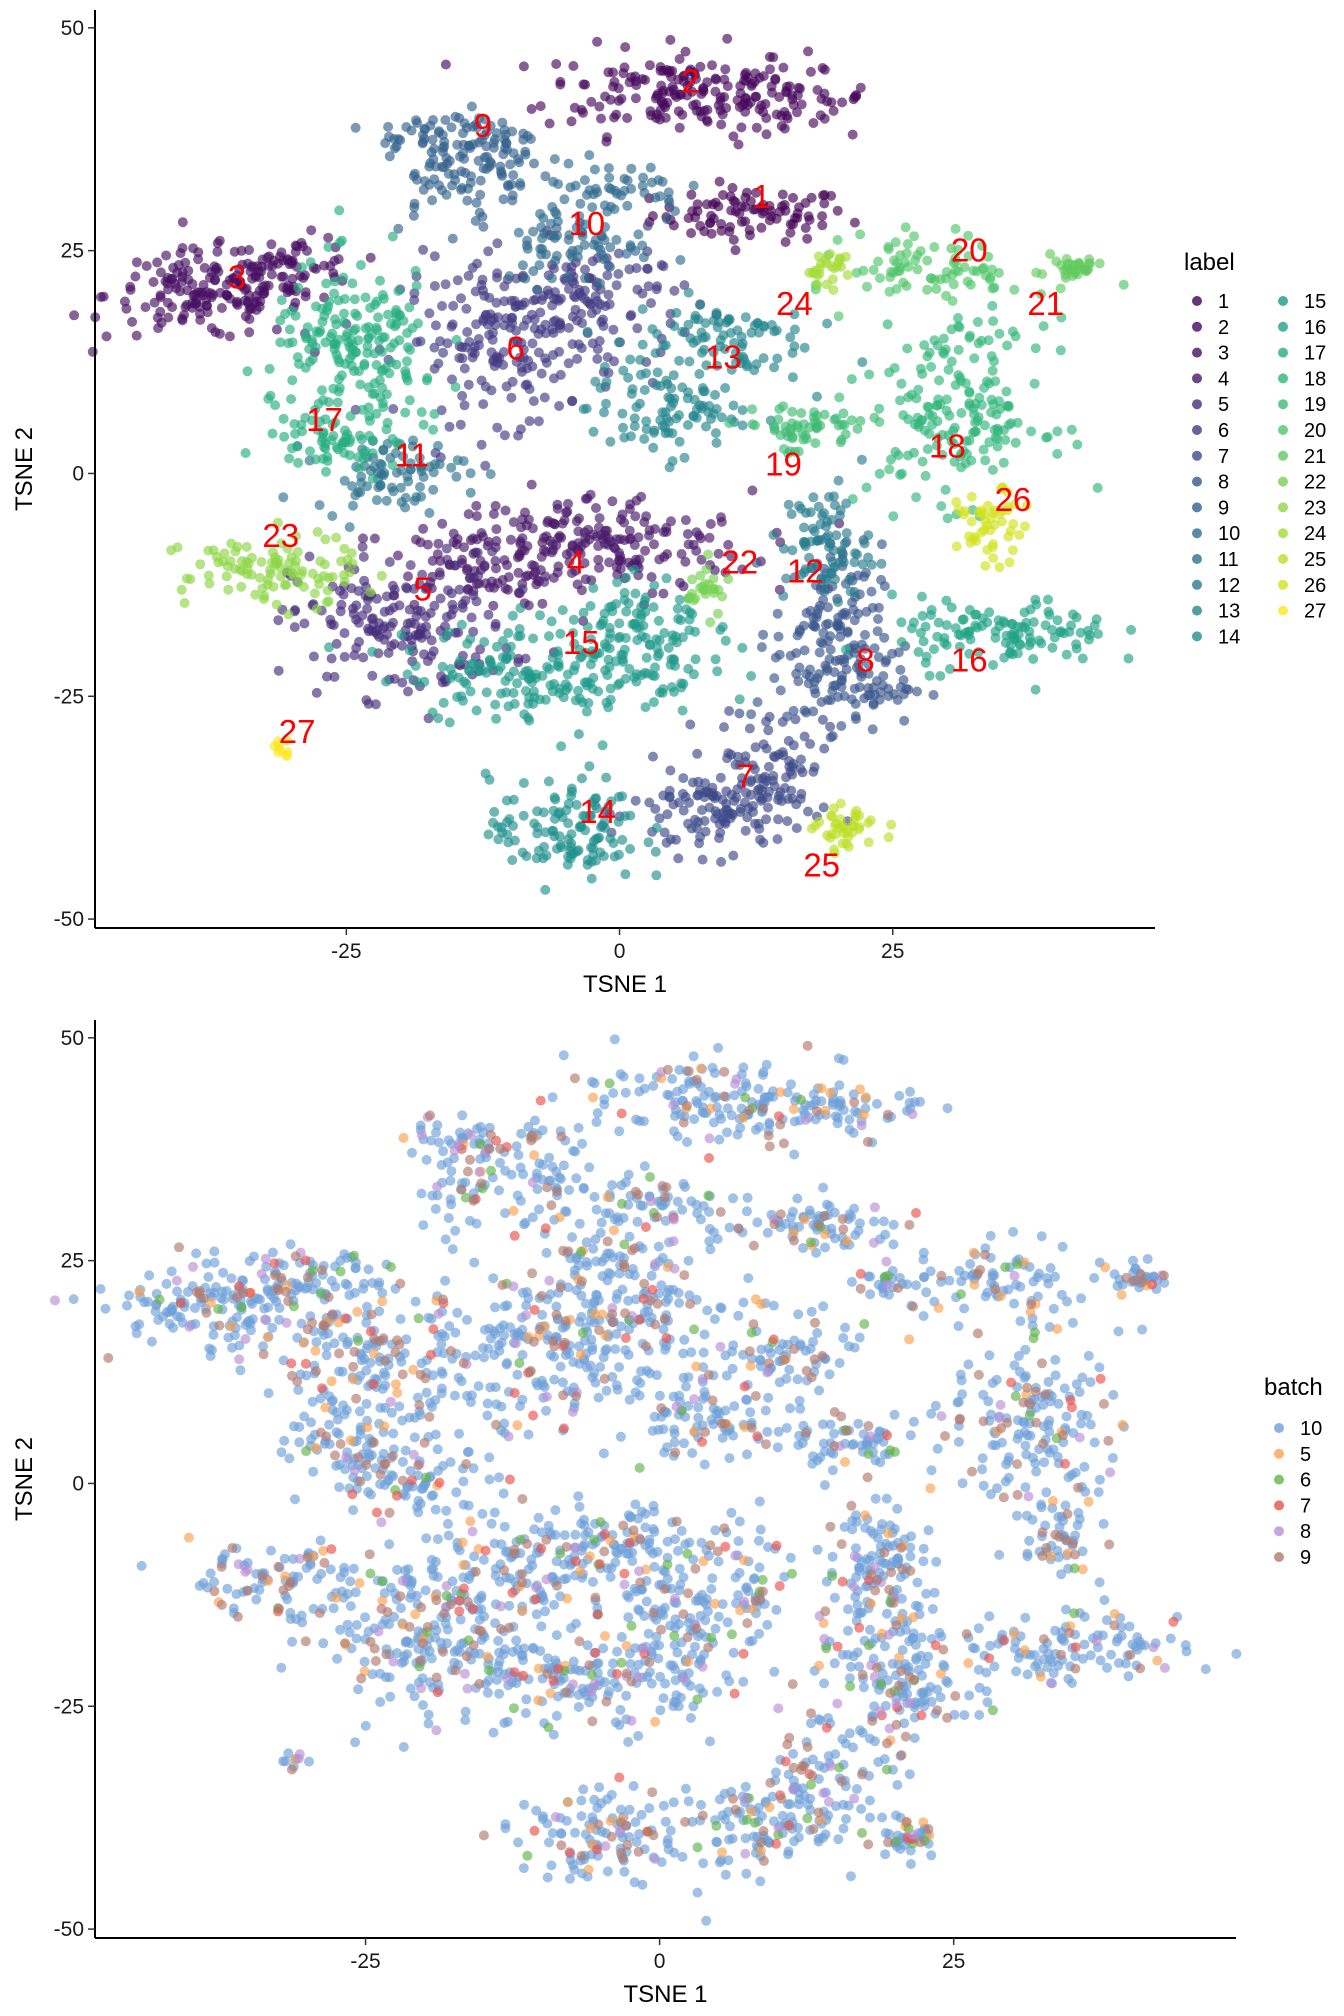 The image size is (1344, 2016). Describe the element at coordinates (1223, 379) in the screenshot. I see `legend-label-text: 4` at that location.